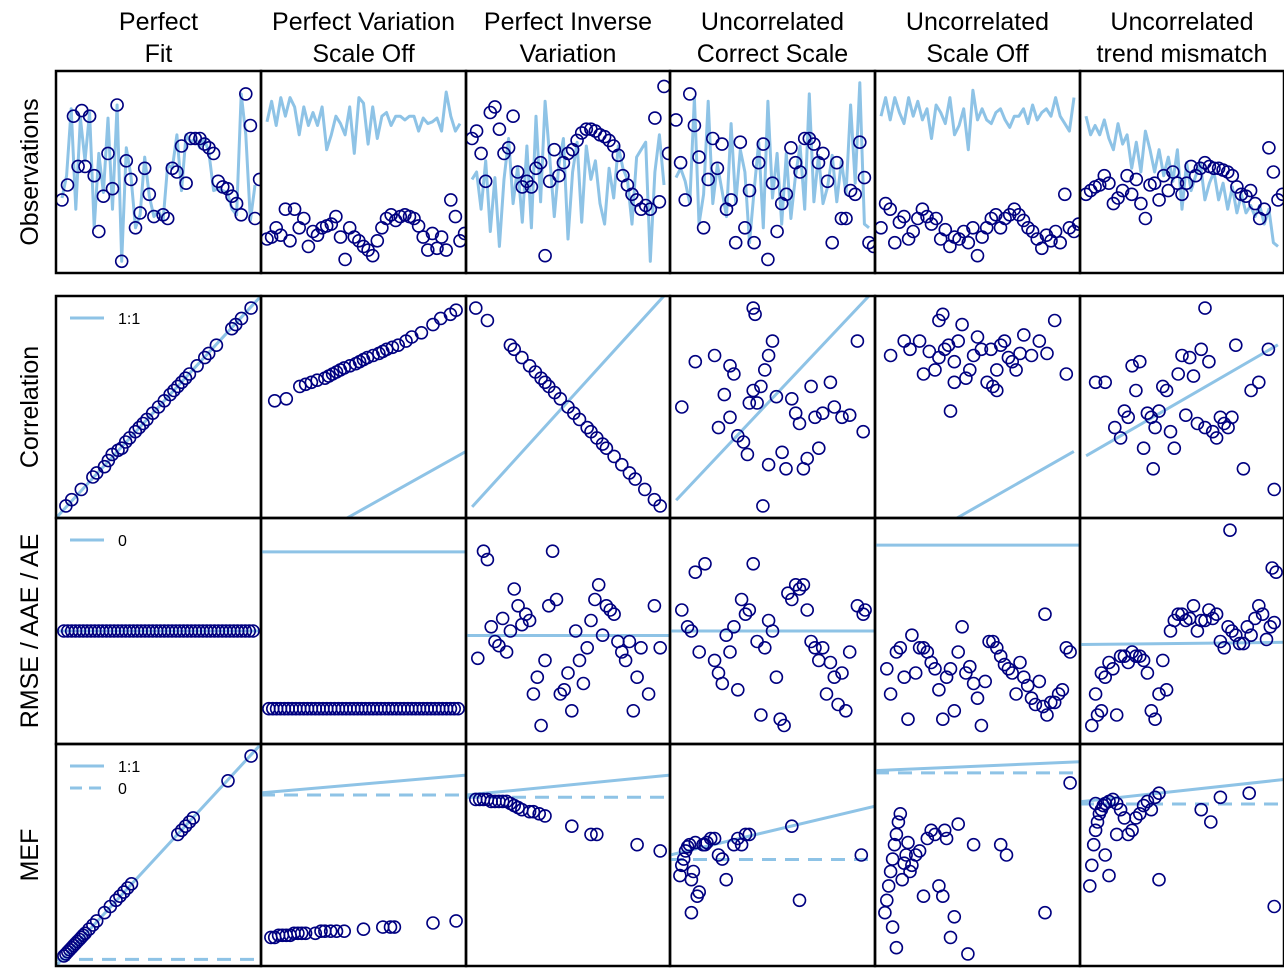 The image size is (1284, 973). Describe the element at coordinates (158, 22) in the screenshot. I see `column-header-perfect_fit: Perfect` at that location.